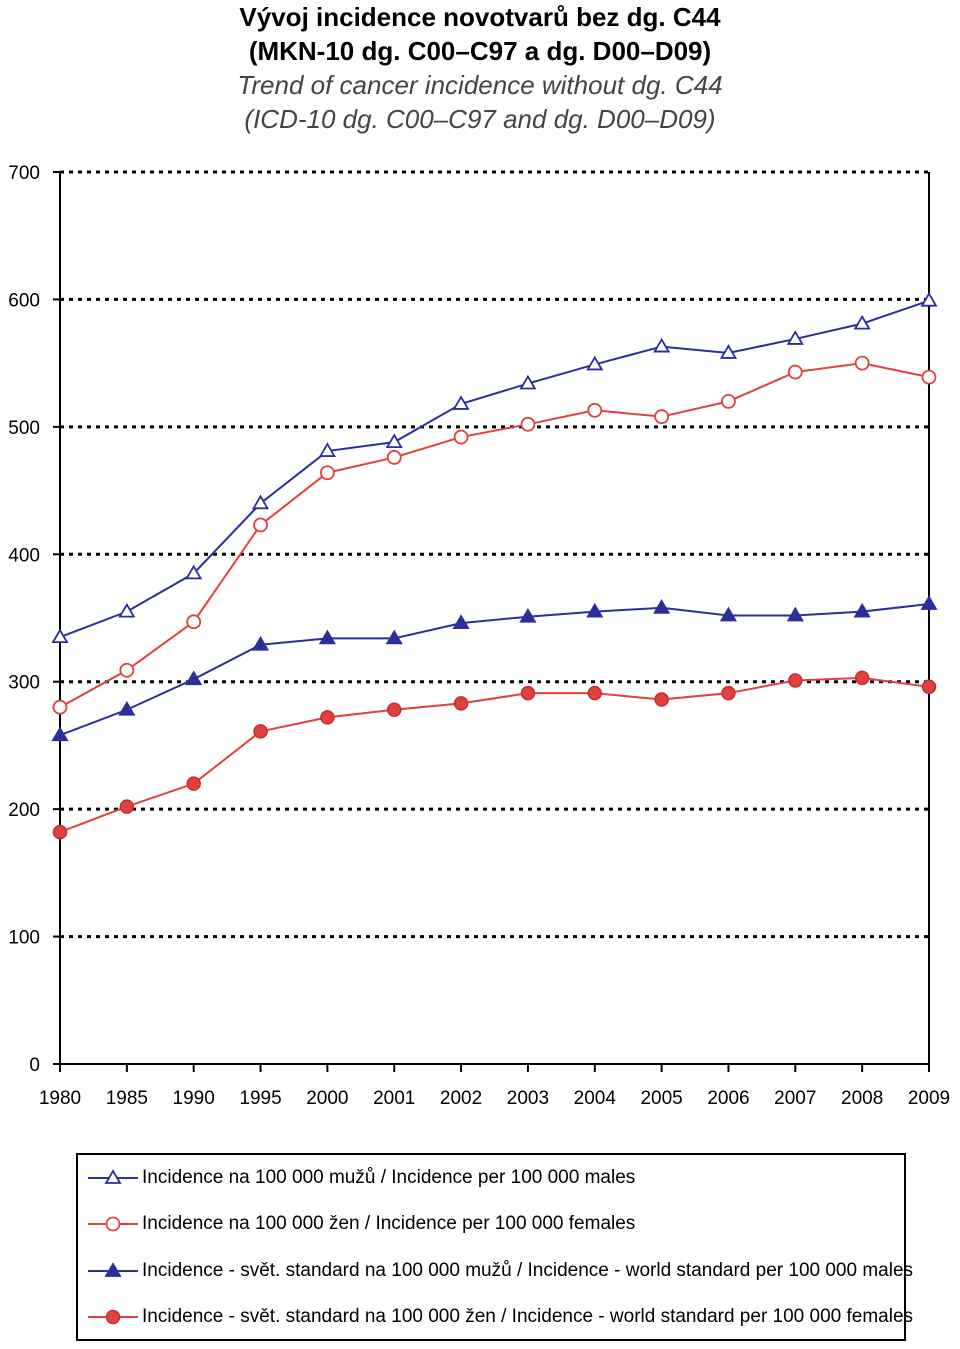 Image resolution: width=960 pixels, height=1349 pixels. I want to click on data-point-s1-1985, so click(127, 670).